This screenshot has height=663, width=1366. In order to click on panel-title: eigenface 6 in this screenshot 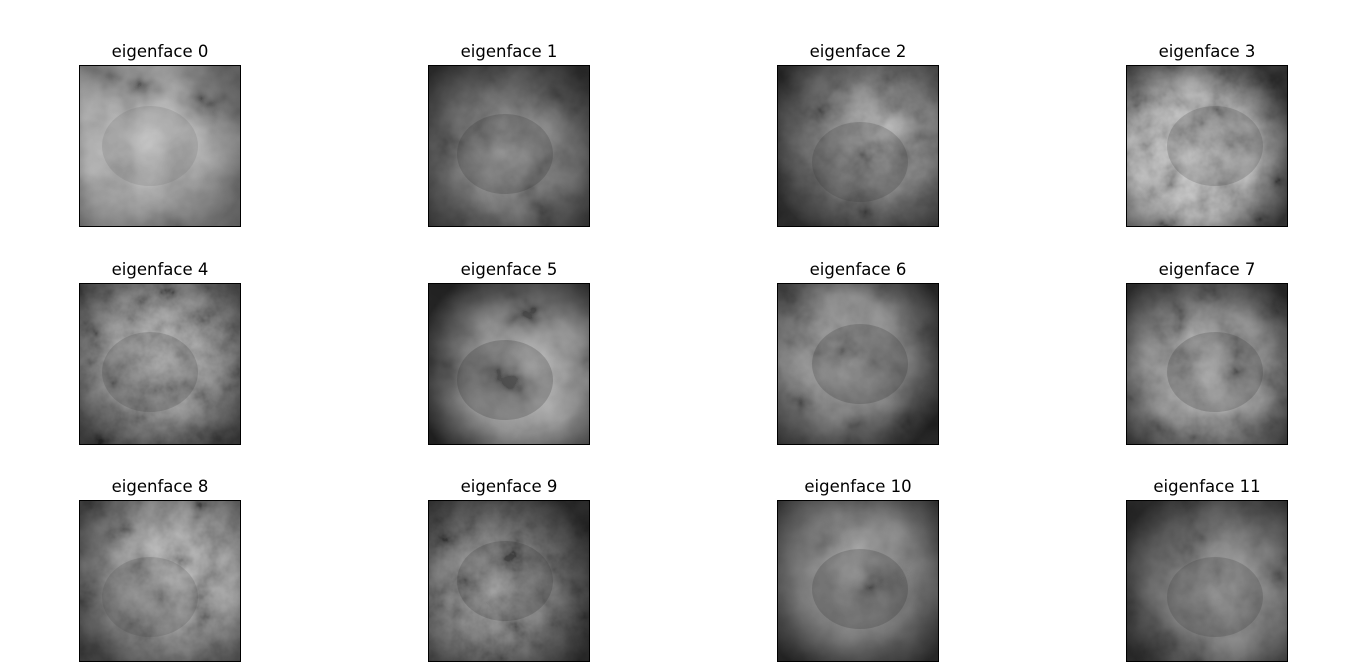, I will do `click(858, 269)`.